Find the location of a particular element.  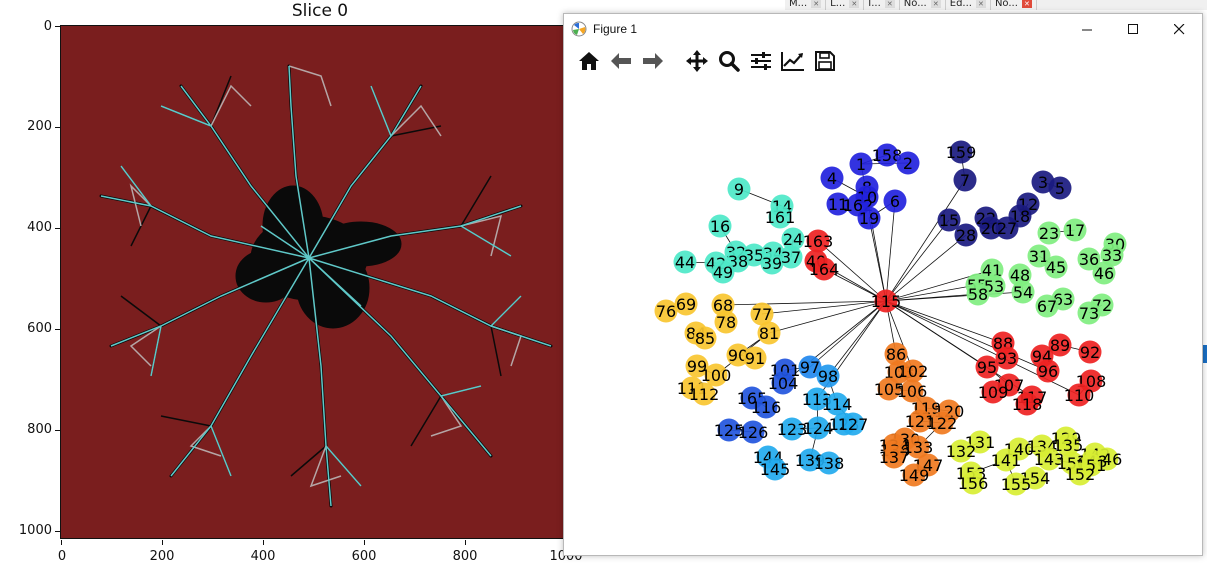

graph-node: 2 is located at coordinates (908, 163).